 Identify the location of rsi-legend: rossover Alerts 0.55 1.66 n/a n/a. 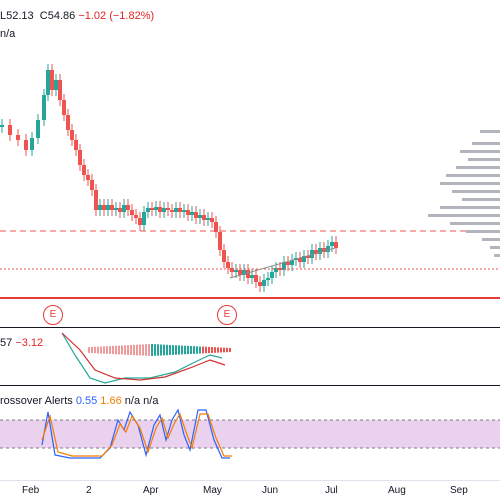
(79, 401).